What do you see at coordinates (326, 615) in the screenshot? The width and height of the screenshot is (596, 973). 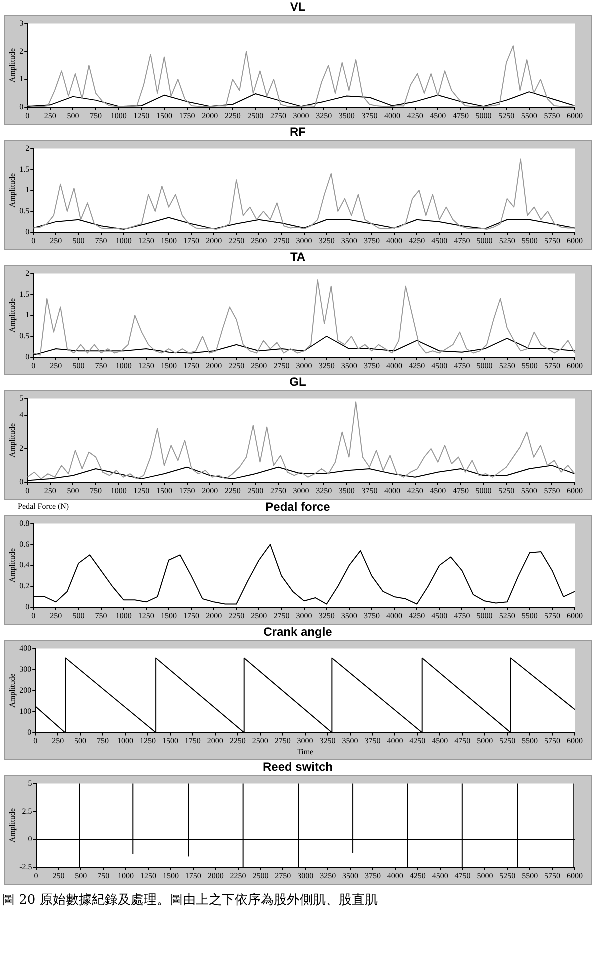 I see `x-tick-label: 3250` at bounding box center [326, 615].